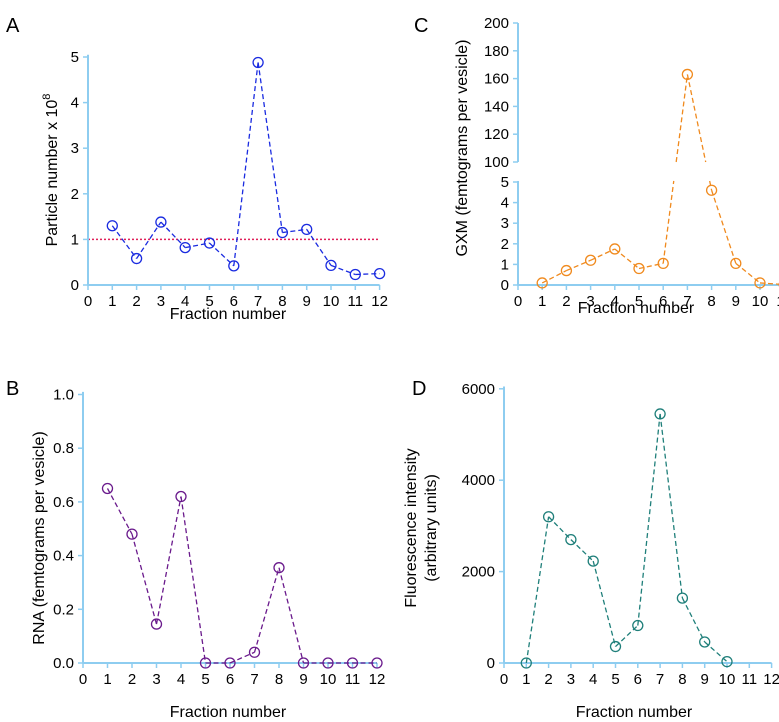 Image resolution: width=779 pixels, height=722 pixels. What do you see at coordinates (63, 395) in the screenshot?
I see `y-tick-label: 1.0` at bounding box center [63, 395].